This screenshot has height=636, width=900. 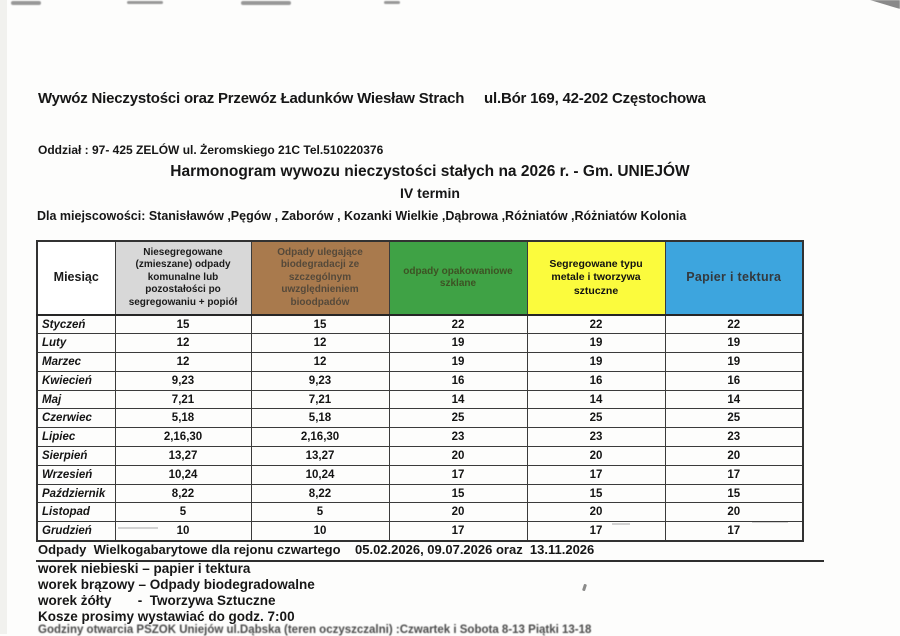 I want to click on month-cell: Marzec, so click(x=76, y=362).